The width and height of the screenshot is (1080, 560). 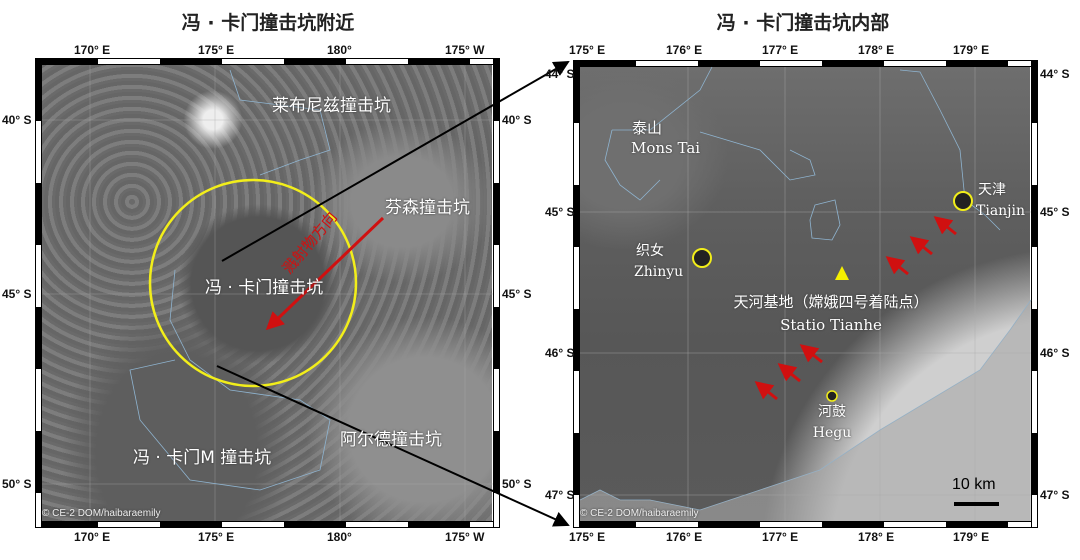 What do you see at coordinates (576, 294) in the screenshot?
I see `right-frame-left` at bounding box center [576, 294].